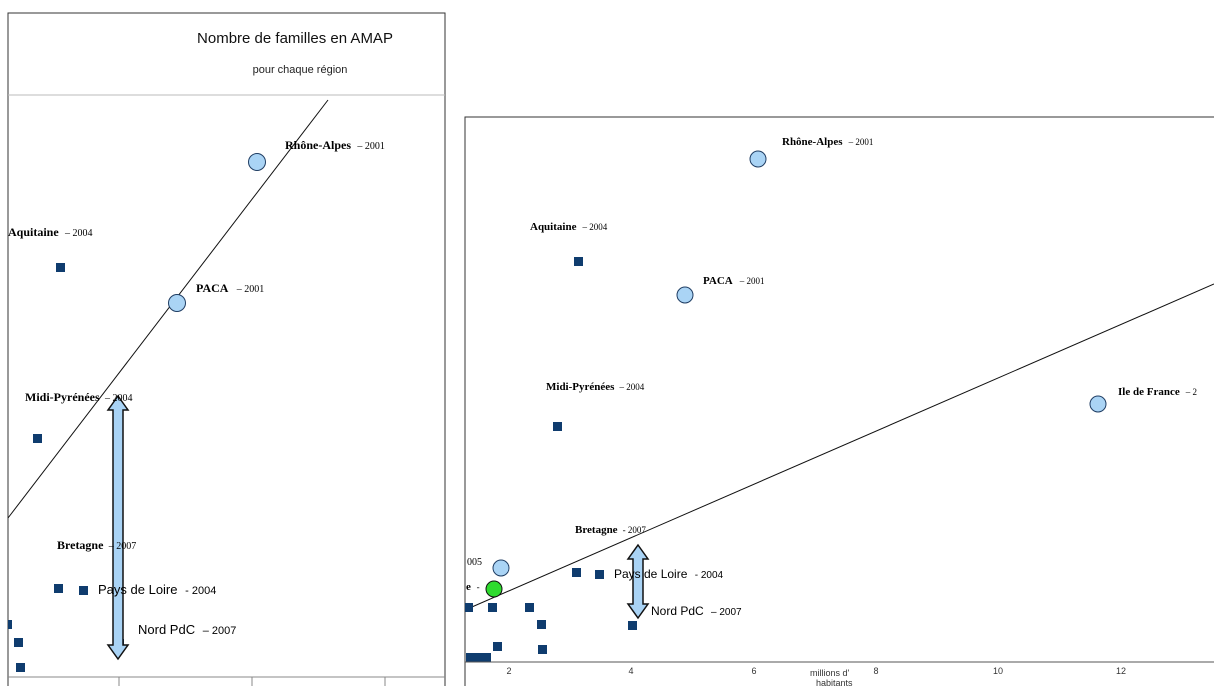 This screenshot has width=1214, height=691. Describe the element at coordinates (875, 671) in the screenshot. I see `x-tick-label: 8` at that location.